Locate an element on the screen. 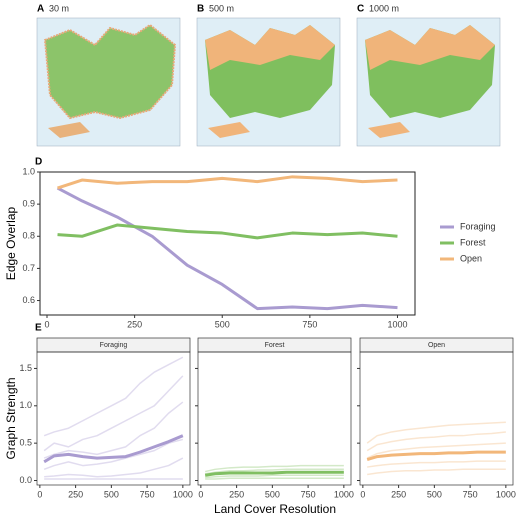  y-tick-label: 0.0 is located at coordinates (25, 480).